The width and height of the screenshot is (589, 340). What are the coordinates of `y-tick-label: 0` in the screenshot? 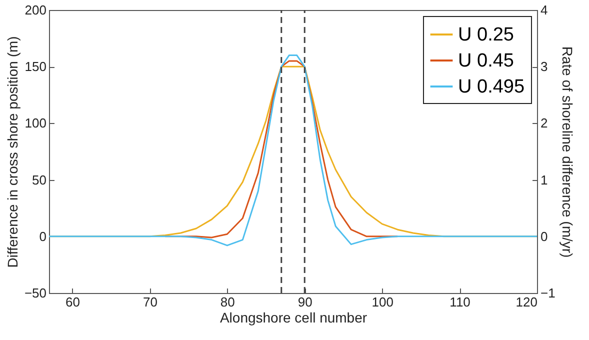 It's located at (42, 236).